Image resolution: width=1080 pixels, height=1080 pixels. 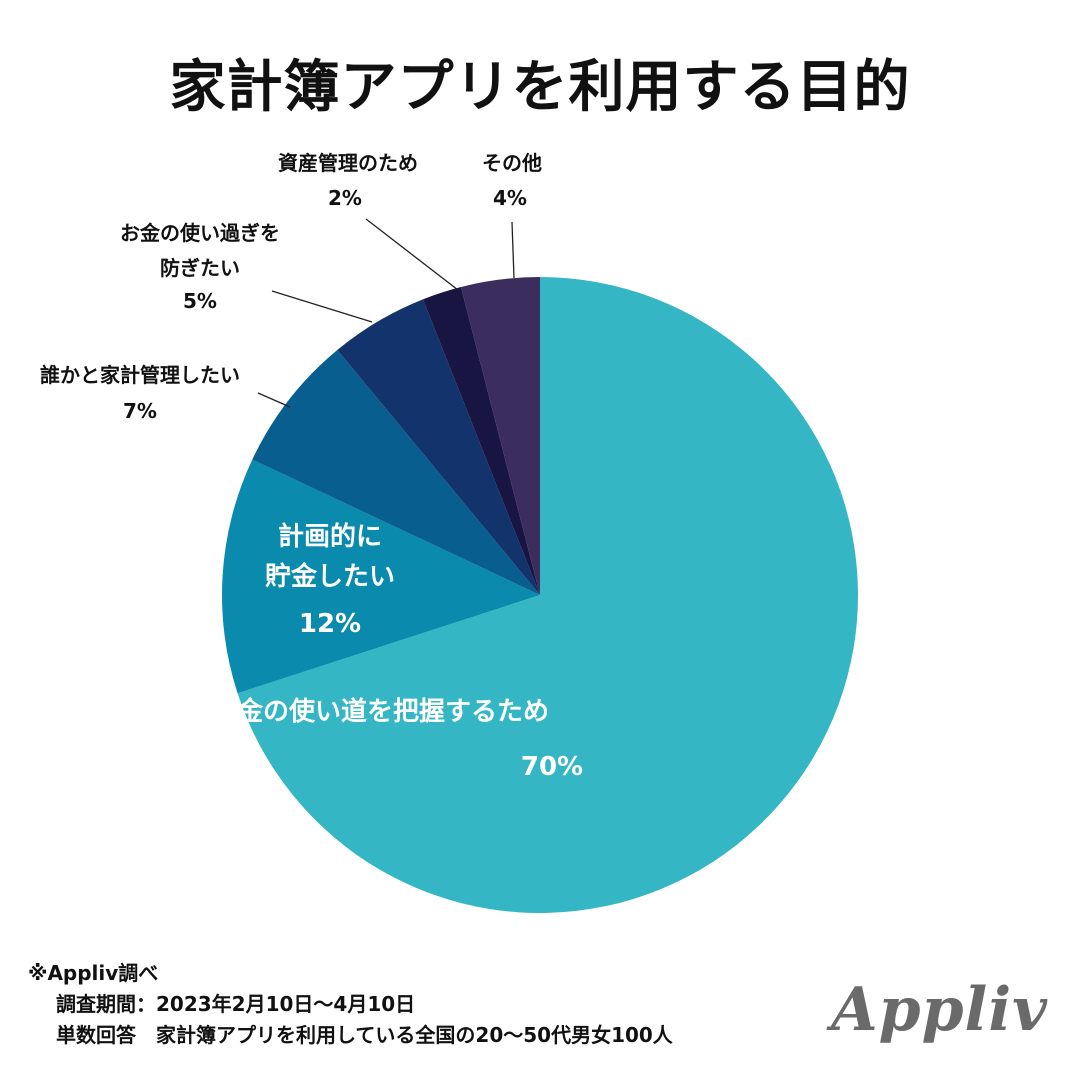 I want to click on slice-value-label: 5%, so click(x=200, y=301).